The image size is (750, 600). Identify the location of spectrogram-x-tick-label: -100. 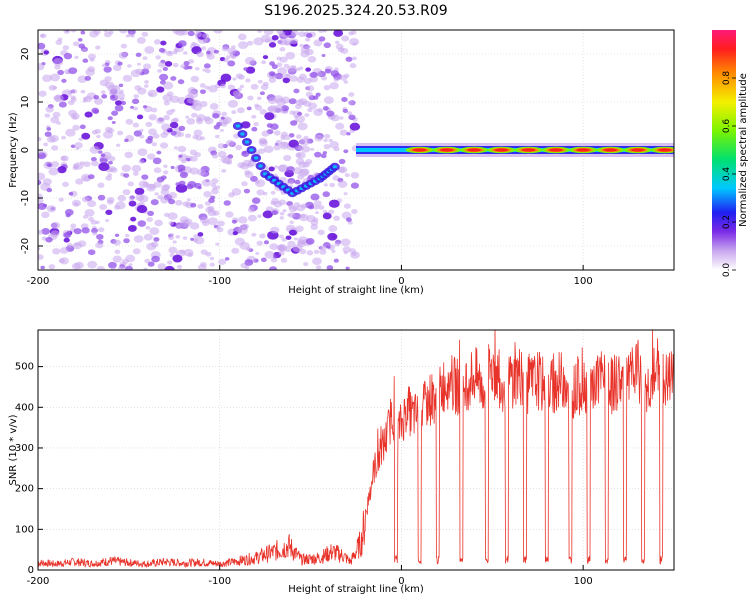
(219, 281).